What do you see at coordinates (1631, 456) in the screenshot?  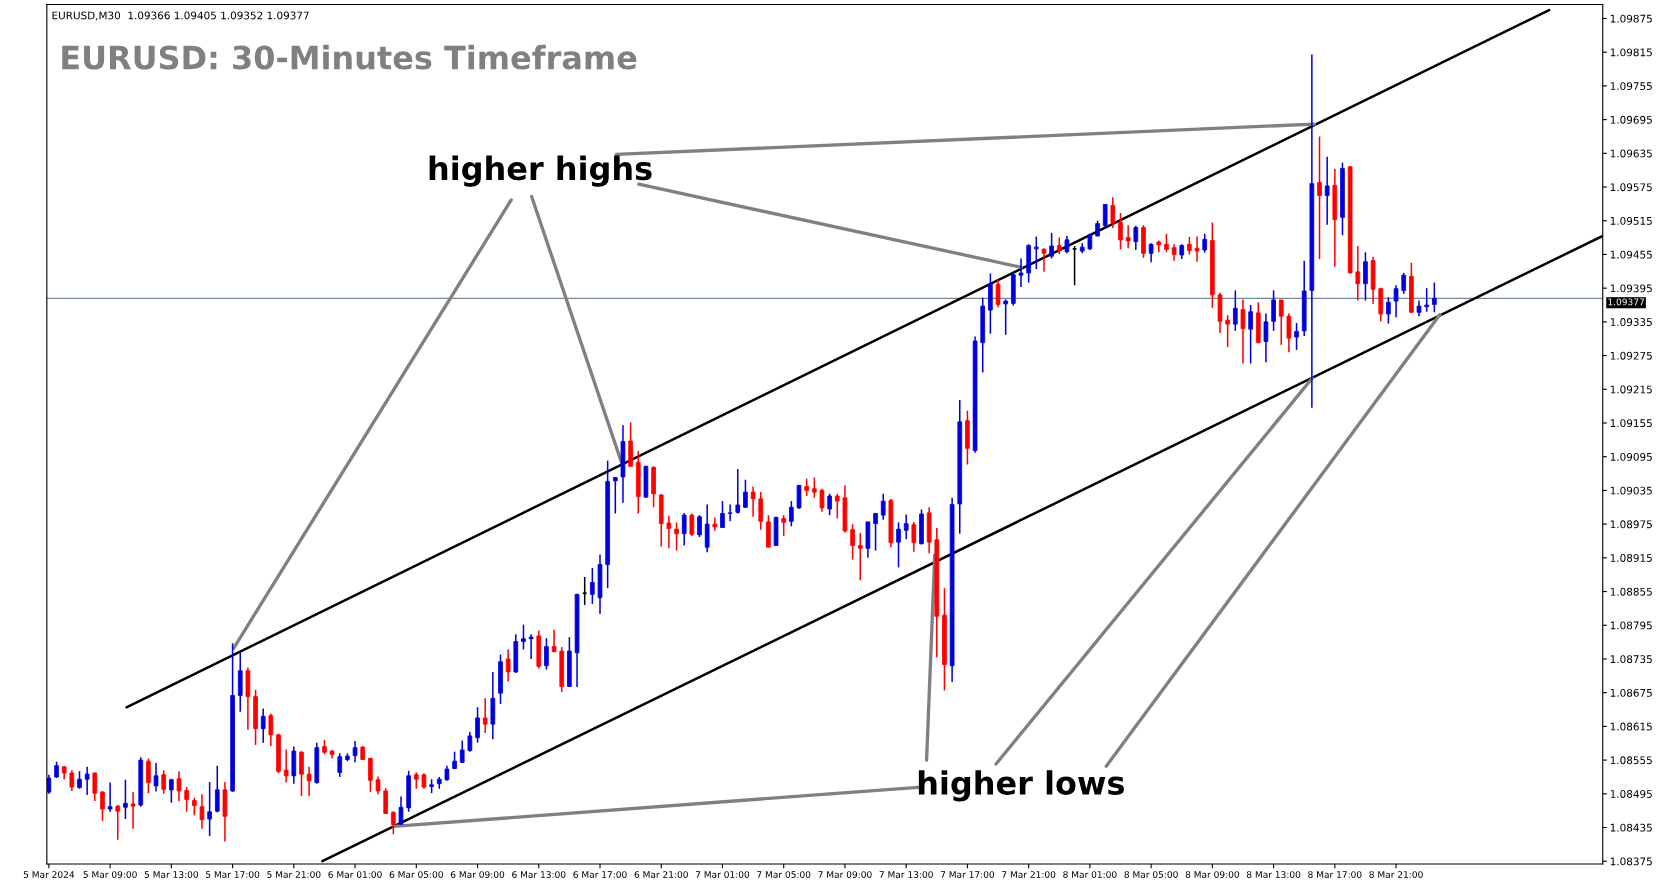 I see `y-tick-label: 1.09095` at bounding box center [1631, 456].